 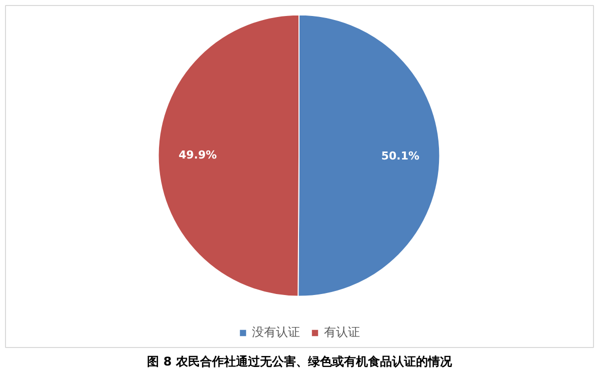 I want to click on legend-label: 没有认证, so click(x=276, y=332).